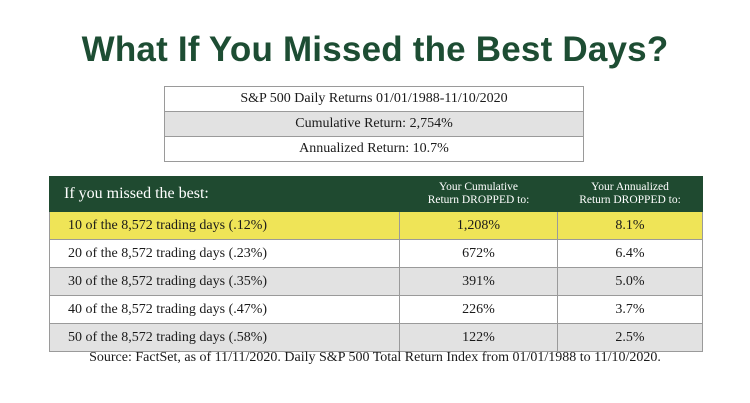 The height and width of the screenshot is (403, 750). What do you see at coordinates (224, 253) in the screenshot?
I see `row-label: 20 of the 8,572 trading days (.23%)` at bounding box center [224, 253].